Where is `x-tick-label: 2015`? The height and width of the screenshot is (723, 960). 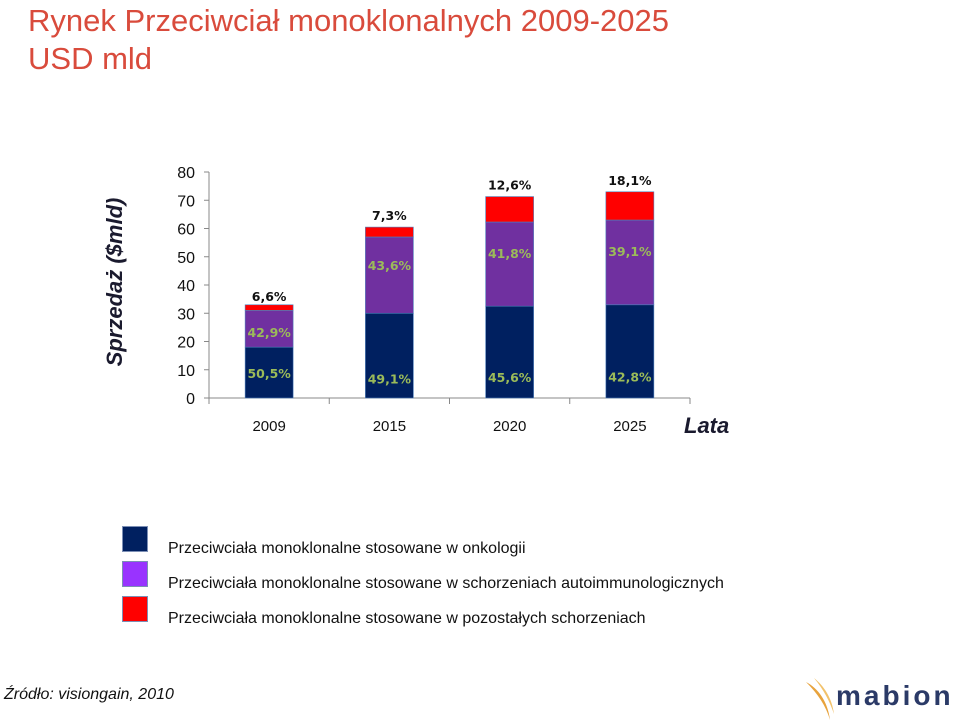 x-tick-label: 2015 is located at coordinates (389, 426).